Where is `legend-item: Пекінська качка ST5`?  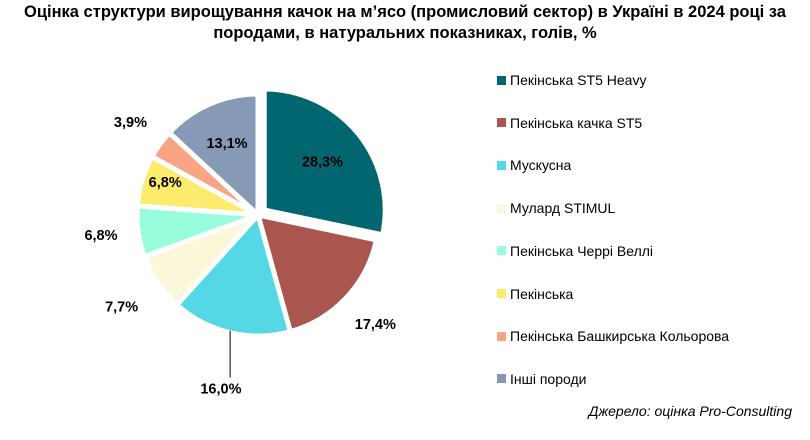 legend-item: Пекінська качка ST5 is located at coordinates (569, 123).